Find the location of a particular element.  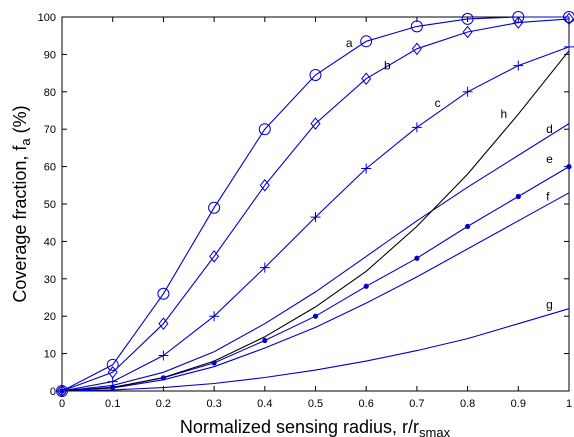

y-tick-label: 10 is located at coordinates (50, 355).